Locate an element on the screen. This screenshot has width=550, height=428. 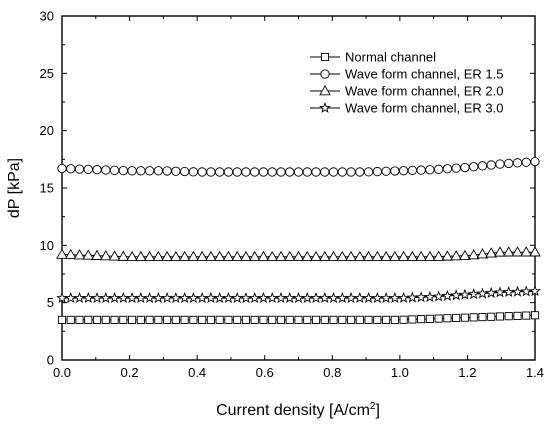
series-circle is located at coordinates (298, 166).